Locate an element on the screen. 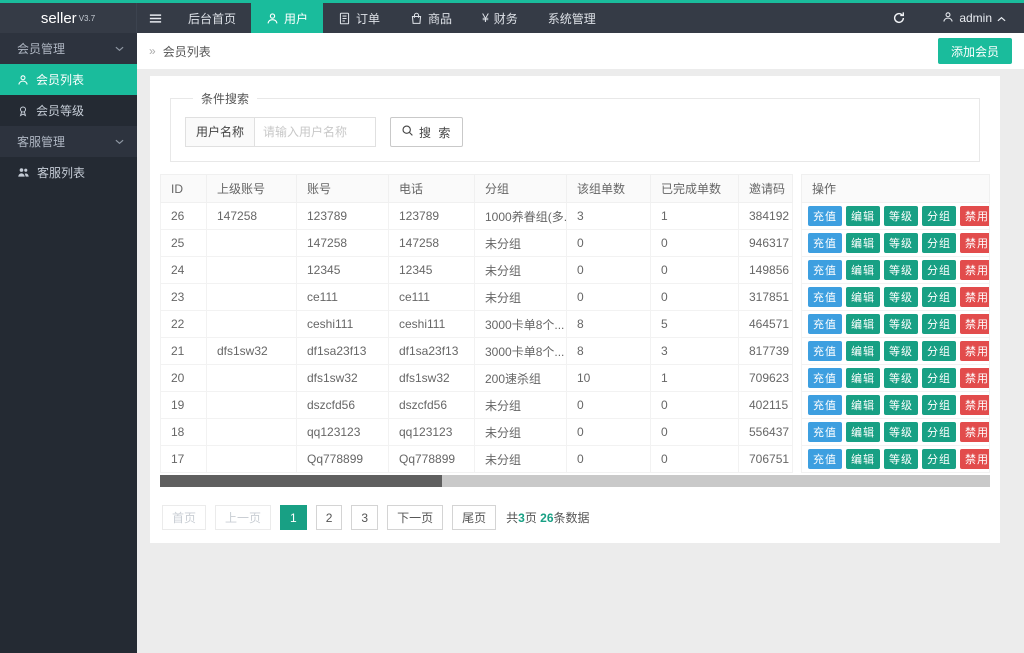  cell-invite-code: 384192 is located at coordinates (765, 216).